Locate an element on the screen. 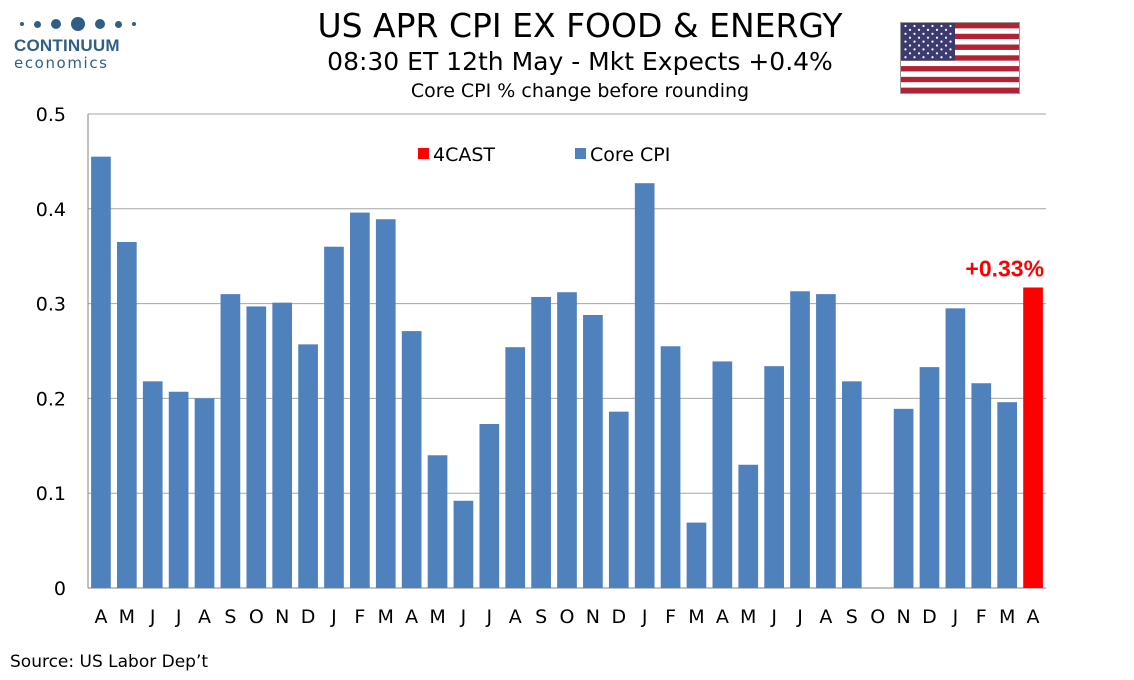  logo: CONTINUUM economics is located at coordinates (79, 43).